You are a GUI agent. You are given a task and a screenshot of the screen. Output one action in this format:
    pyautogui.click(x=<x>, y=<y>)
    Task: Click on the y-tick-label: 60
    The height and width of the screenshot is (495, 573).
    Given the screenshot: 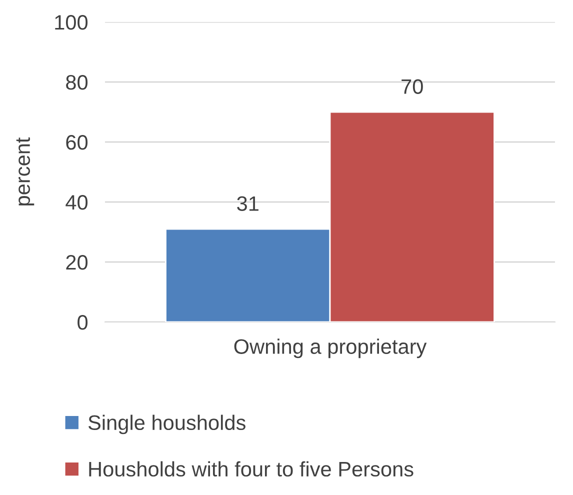 What is the action you would take?
    pyautogui.click(x=77, y=142)
    